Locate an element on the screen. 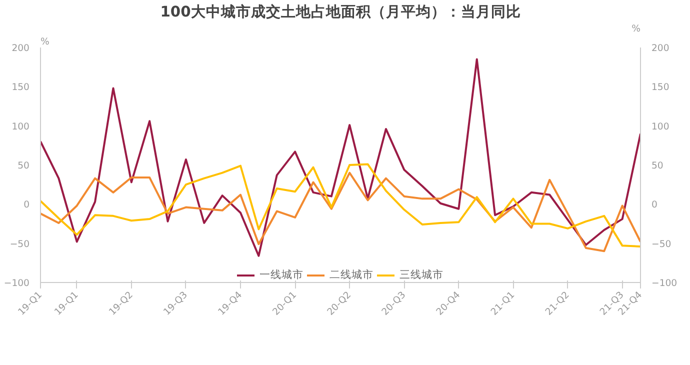 This screenshot has width=690, height=365. y2-tick-label: −100 is located at coordinates (665, 283).